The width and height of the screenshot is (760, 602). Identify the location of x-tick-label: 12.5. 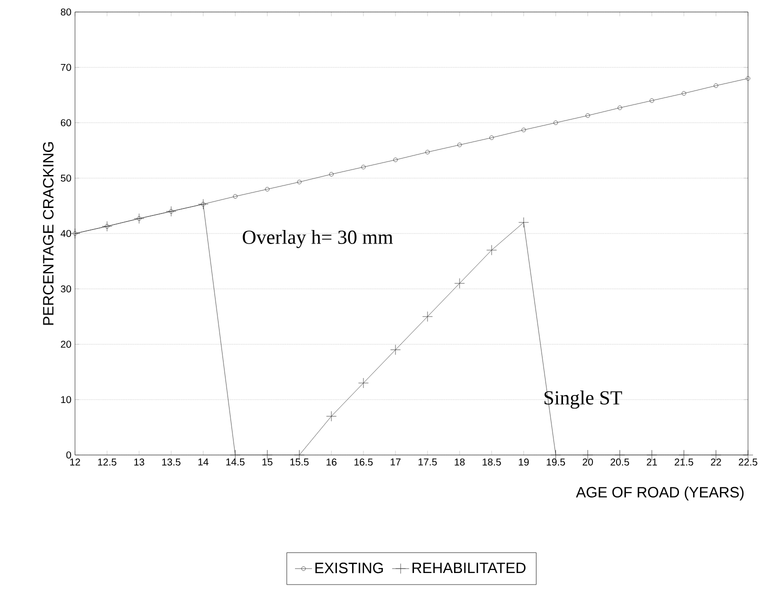
(107, 462).